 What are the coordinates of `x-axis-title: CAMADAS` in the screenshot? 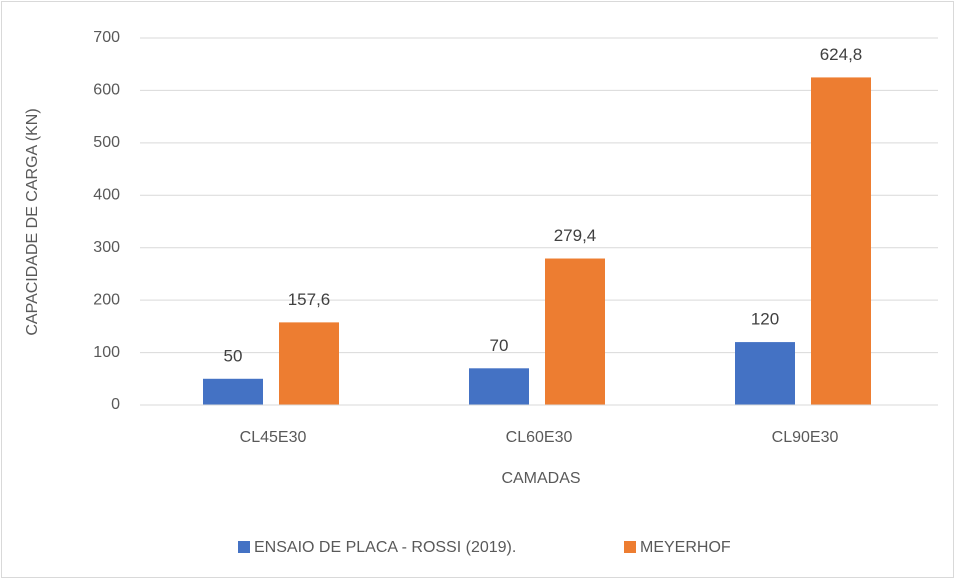 It's located at (540, 478).